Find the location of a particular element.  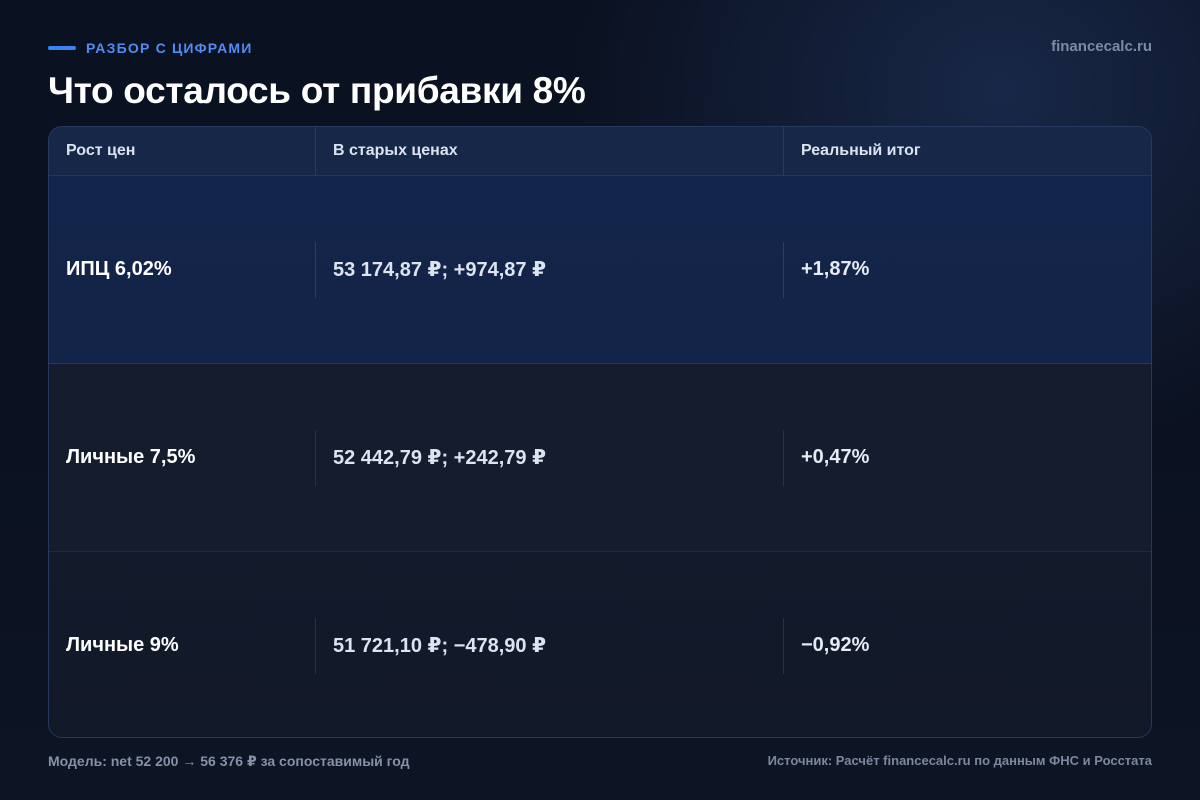

kicker-label: РАЗБОР С ЦИФРАМИ is located at coordinates (169, 48).